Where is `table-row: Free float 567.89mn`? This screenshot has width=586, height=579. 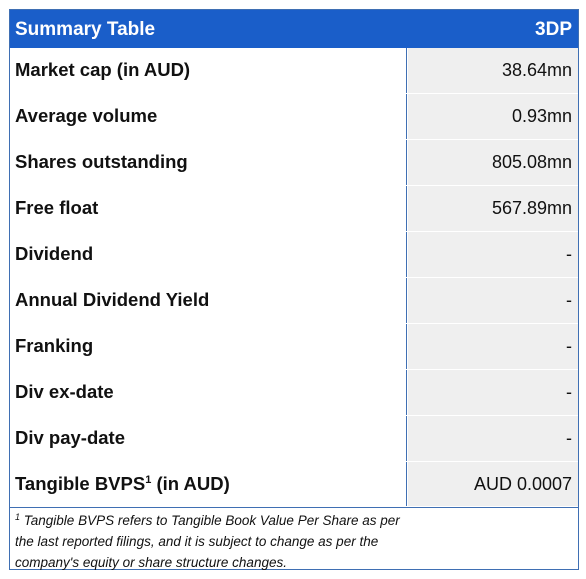
table-row: Free float 567.89mn is located at coordinates (294, 209).